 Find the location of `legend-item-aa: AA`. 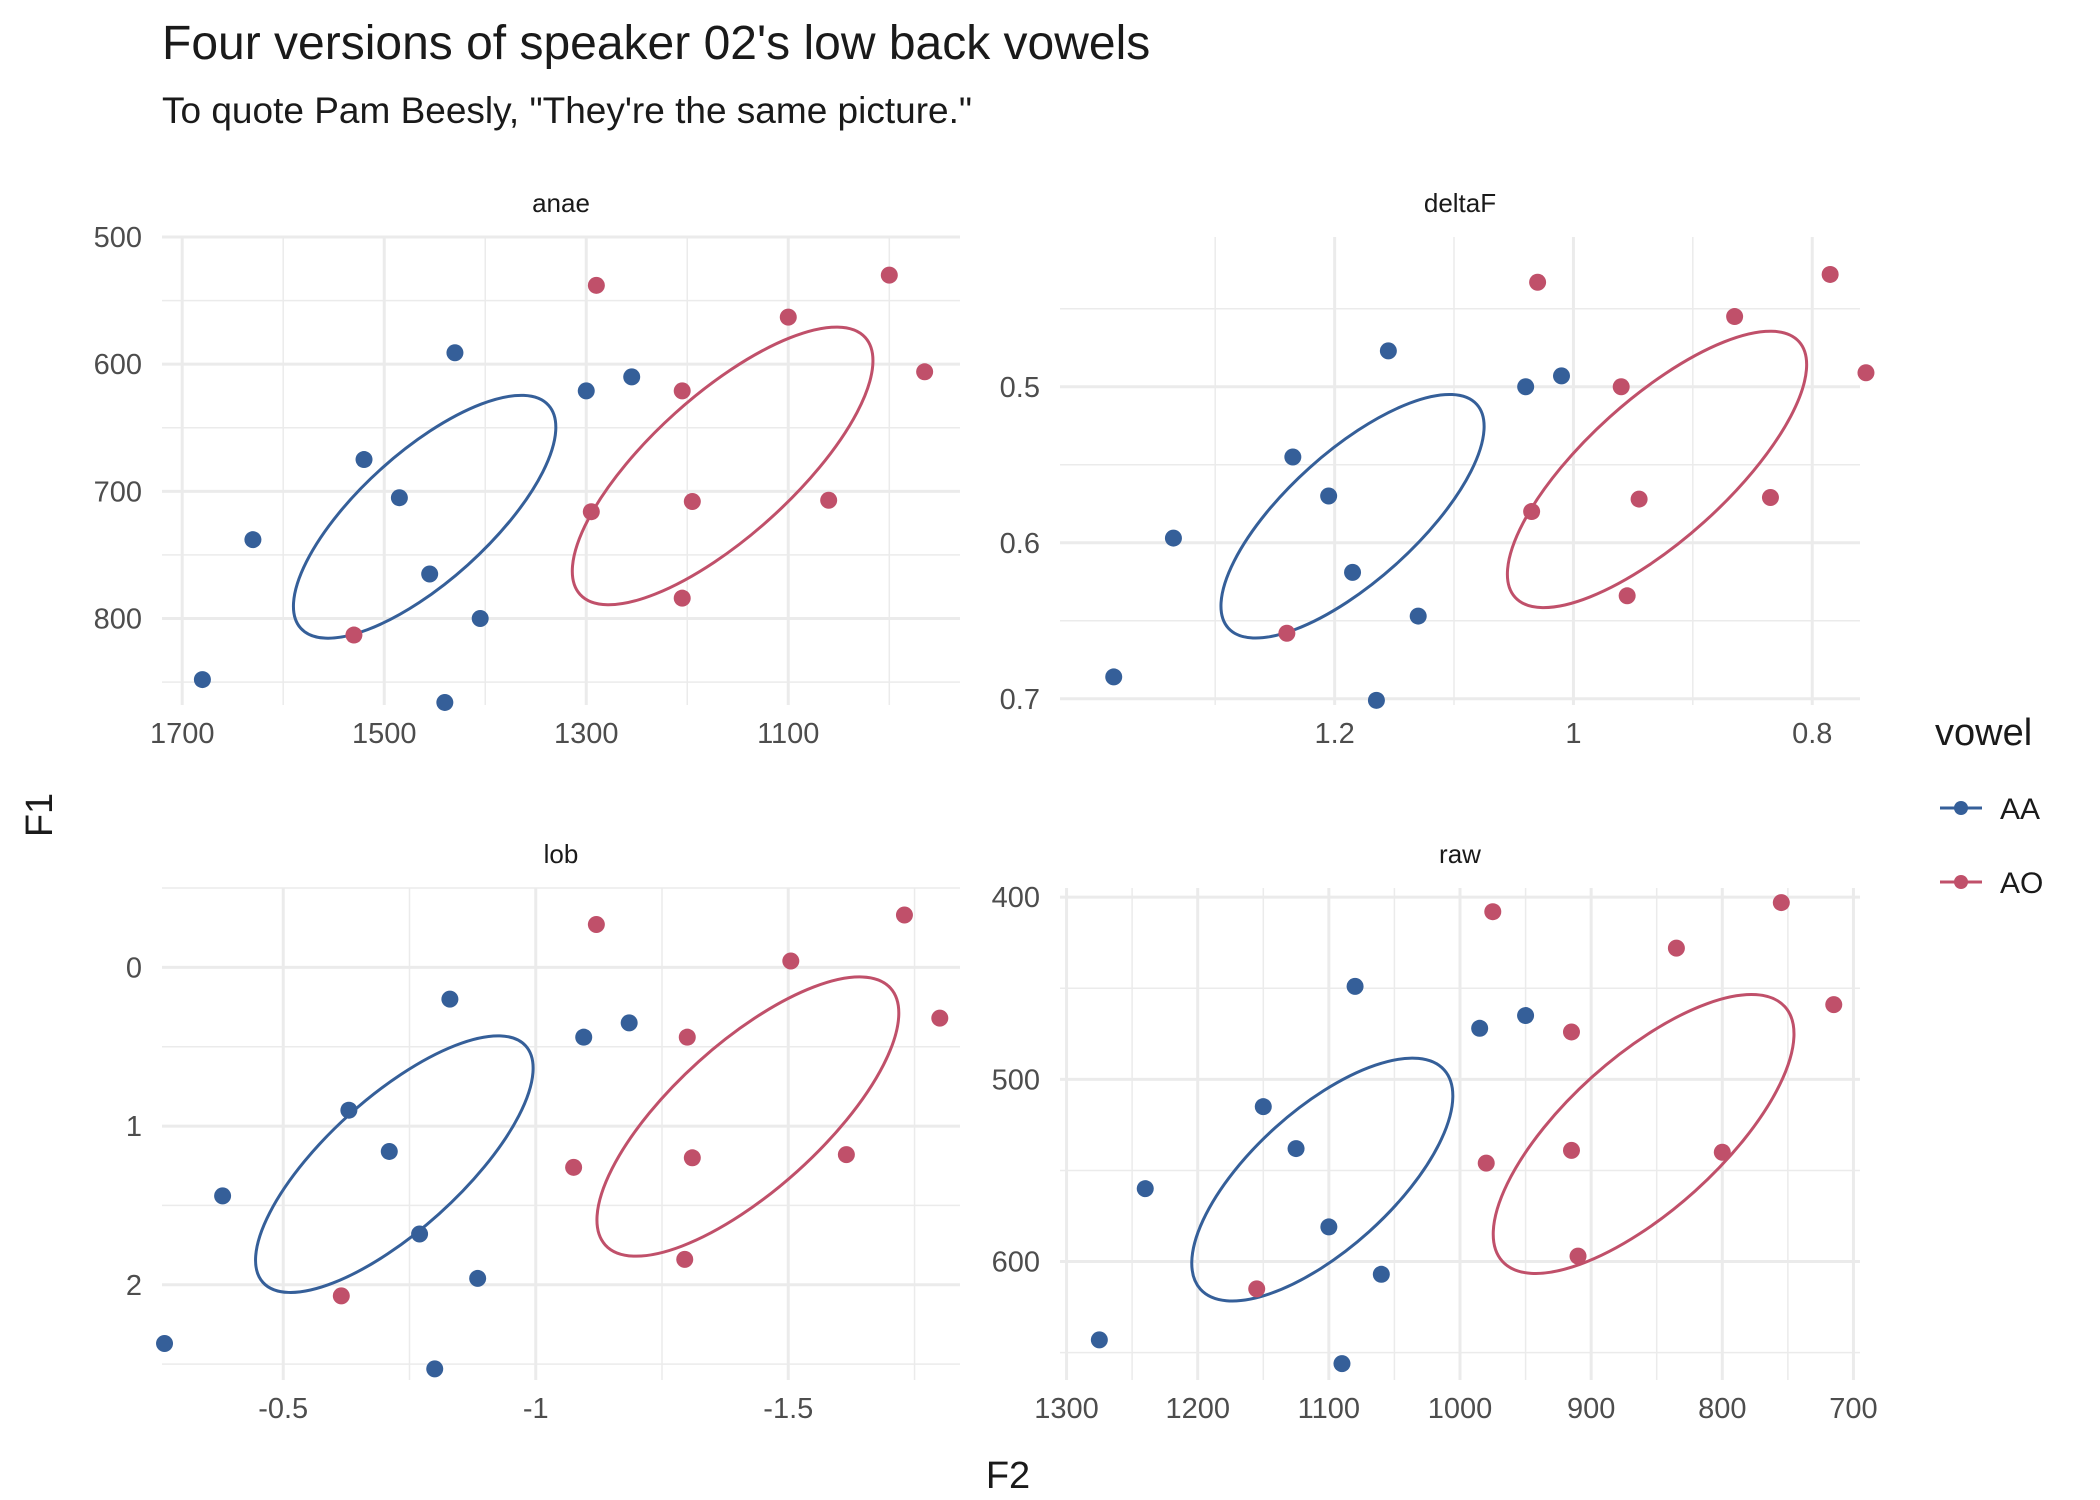

legend-item-aa: AA is located at coordinates (1990, 809).